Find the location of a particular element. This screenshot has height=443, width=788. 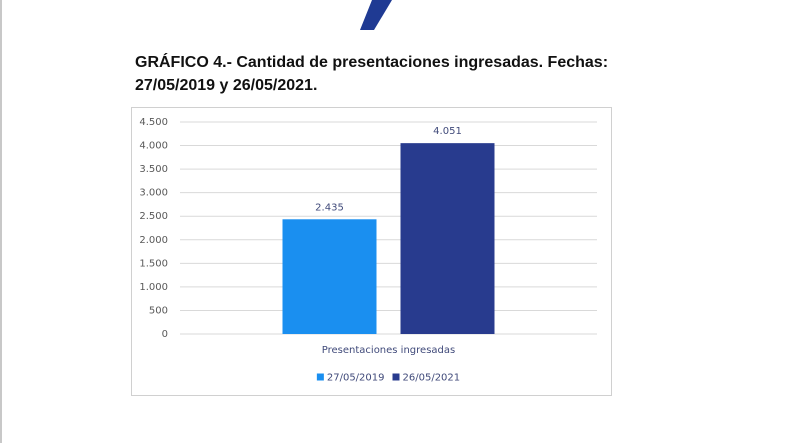

data-label: 4.051 is located at coordinates (447, 131).